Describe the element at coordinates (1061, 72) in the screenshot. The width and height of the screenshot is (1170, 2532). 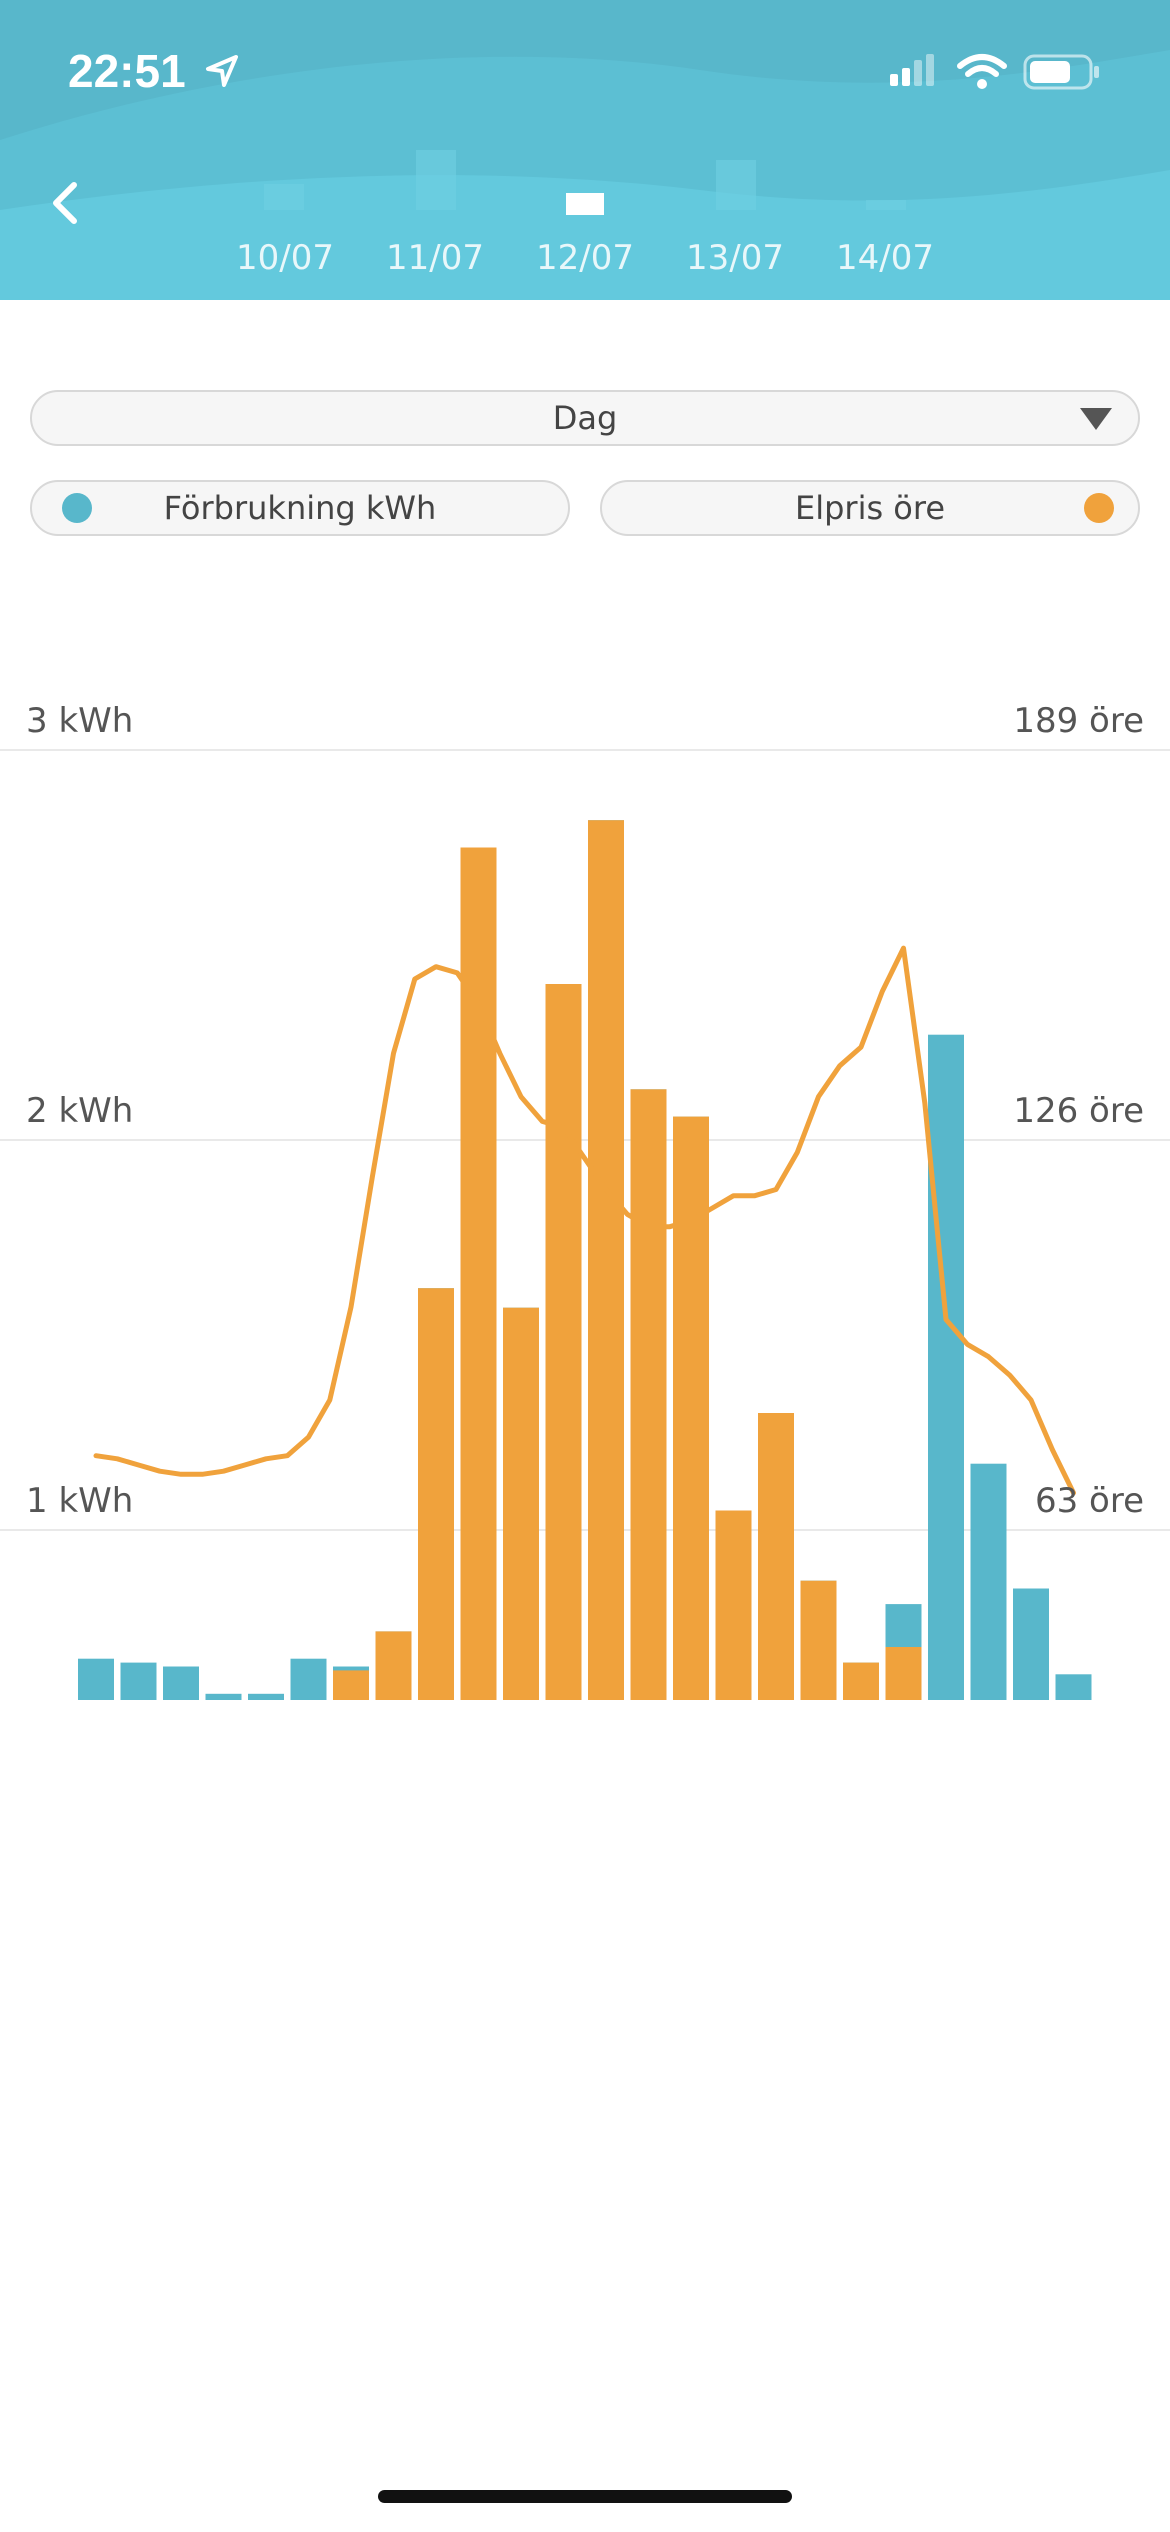
I see `battery-icon` at that location.